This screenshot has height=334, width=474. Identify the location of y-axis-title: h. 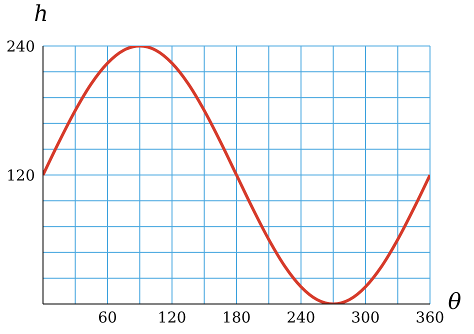
(41, 14).